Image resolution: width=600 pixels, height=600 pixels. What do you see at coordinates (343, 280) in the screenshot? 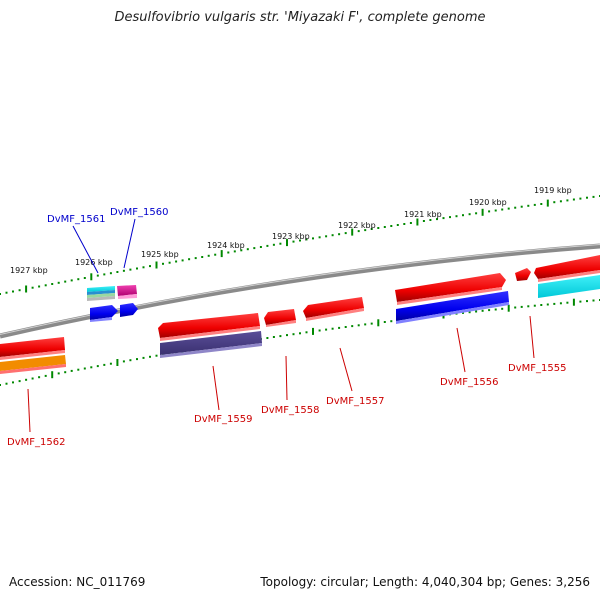
I see `forward-genes` at bounding box center [343, 280].